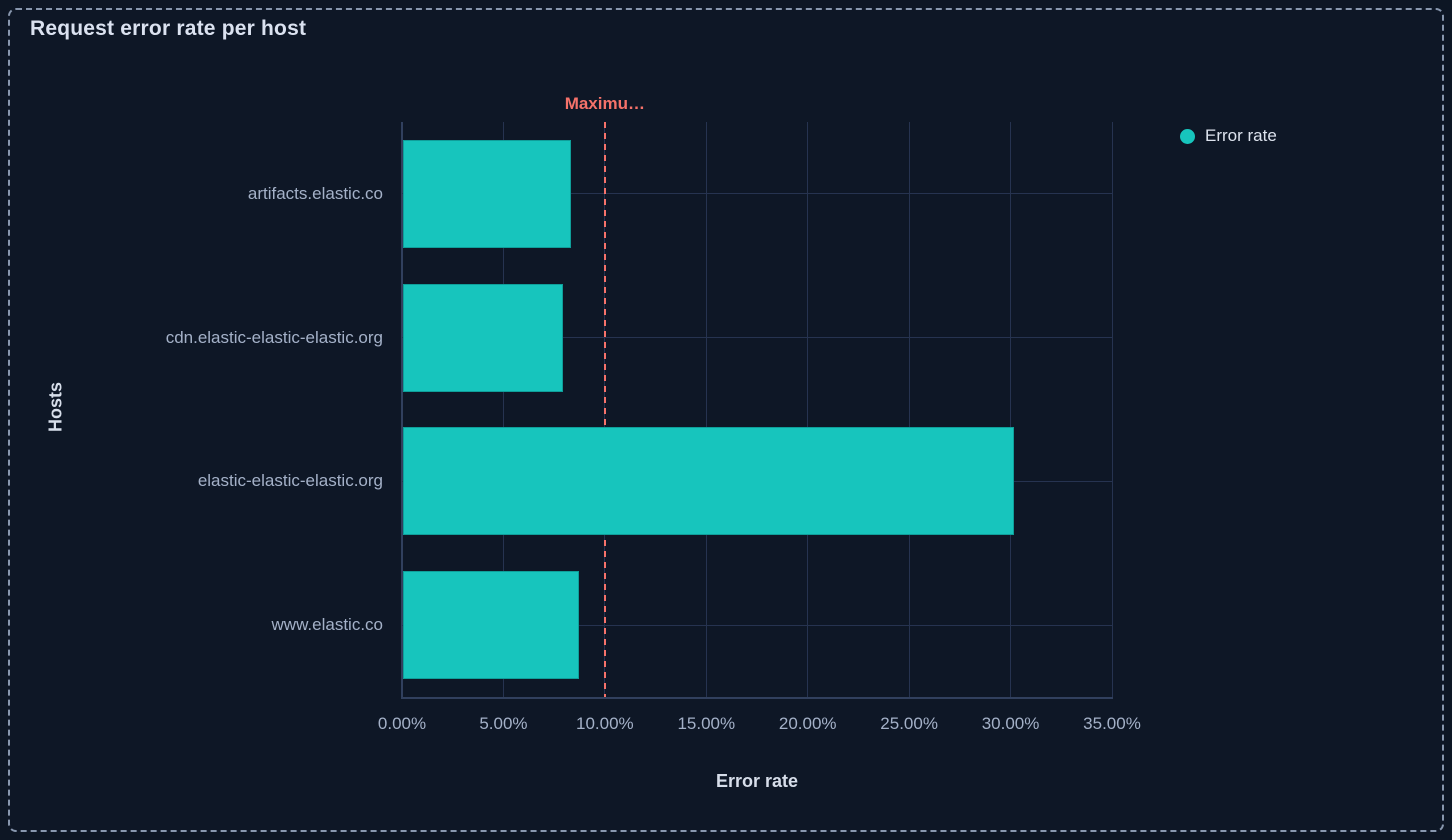 This screenshot has width=1452, height=840. What do you see at coordinates (168, 28) in the screenshot?
I see `chart-title: Request error rate per host` at bounding box center [168, 28].